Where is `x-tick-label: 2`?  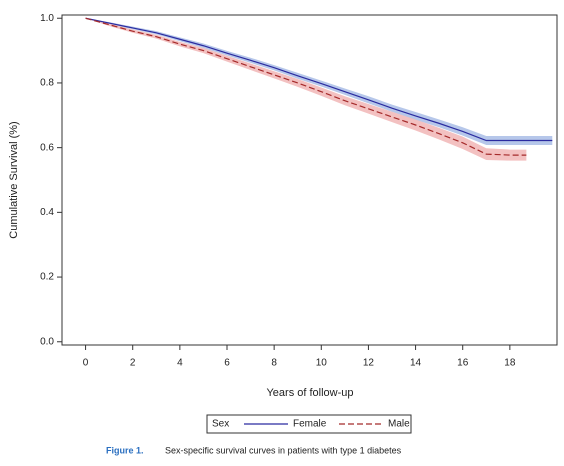
x-tick-label: 2 is located at coordinates (133, 363).